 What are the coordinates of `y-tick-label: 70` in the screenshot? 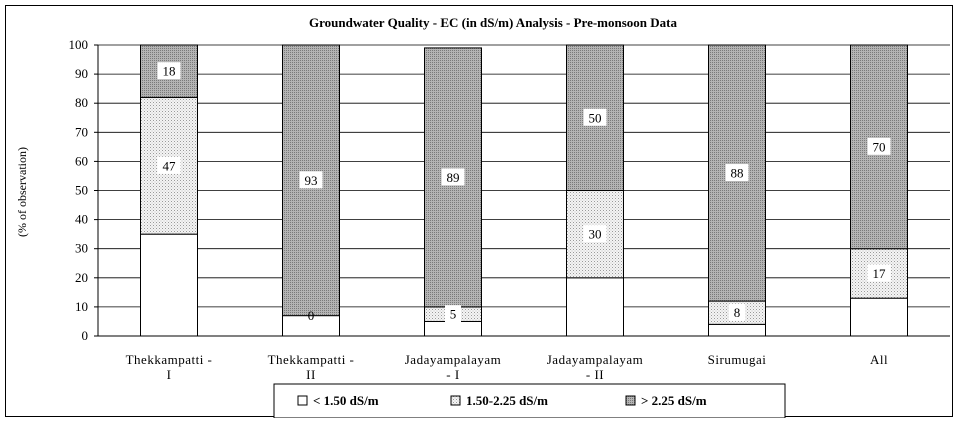 It's located at (81, 131).